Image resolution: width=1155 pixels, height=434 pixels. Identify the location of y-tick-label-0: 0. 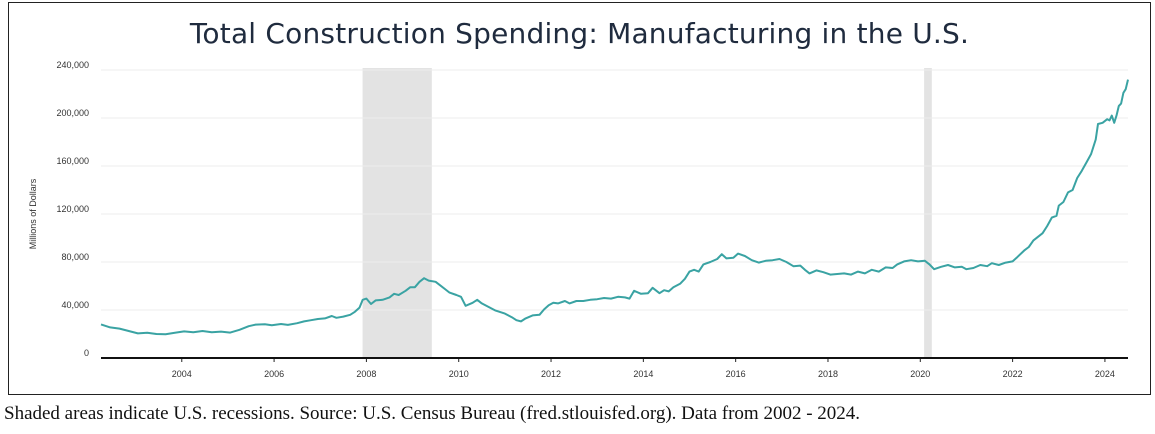
(86, 353).